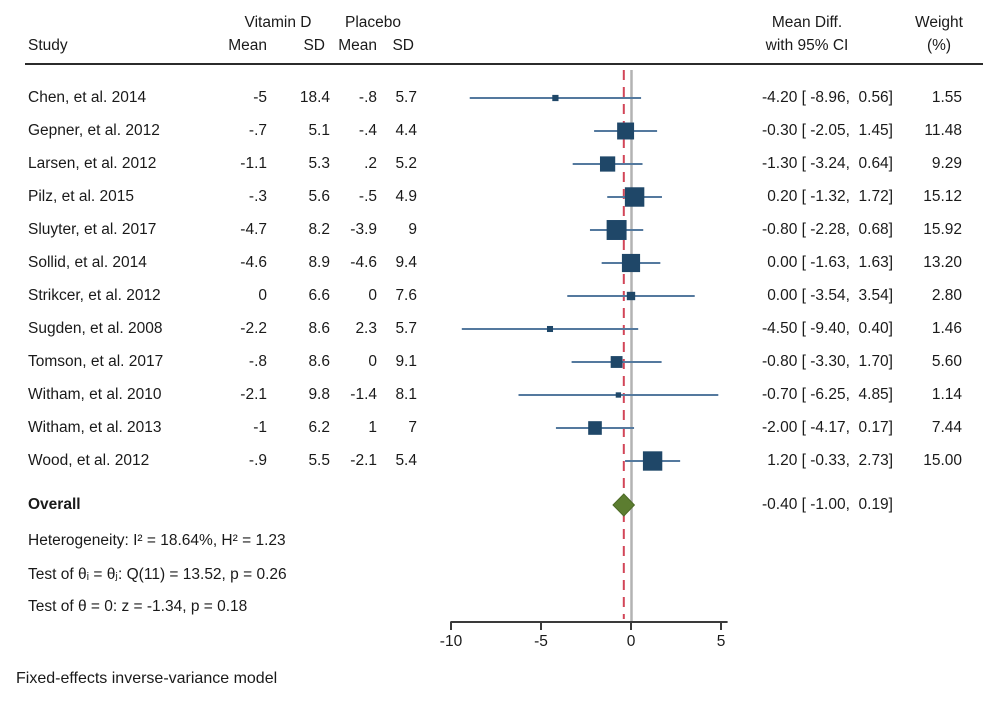  Describe the element at coordinates (247, 45) in the screenshot. I see `column-header-vd-mean: Mean` at that location.